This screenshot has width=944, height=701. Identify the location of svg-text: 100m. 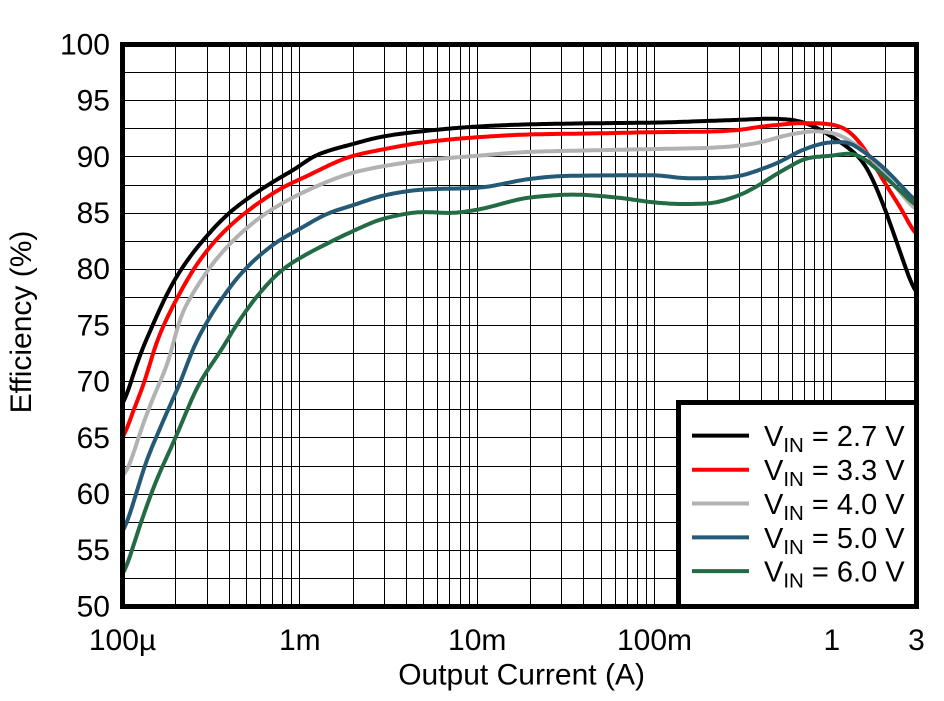
(654, 640).